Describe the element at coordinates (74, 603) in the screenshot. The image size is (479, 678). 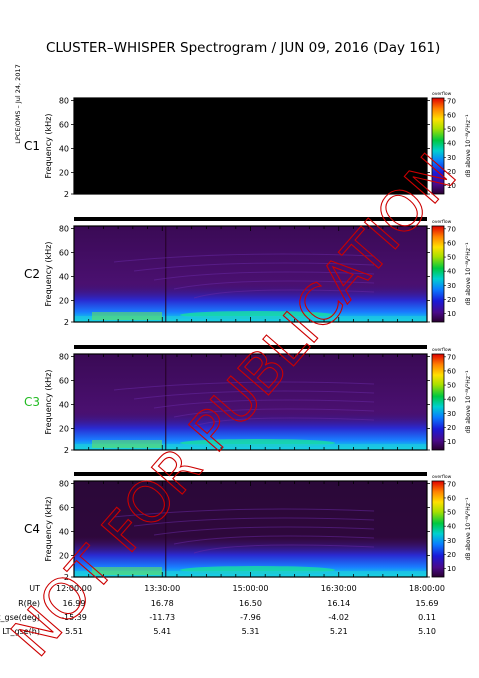
I see `ephemeris-value: 16.99` at that location.